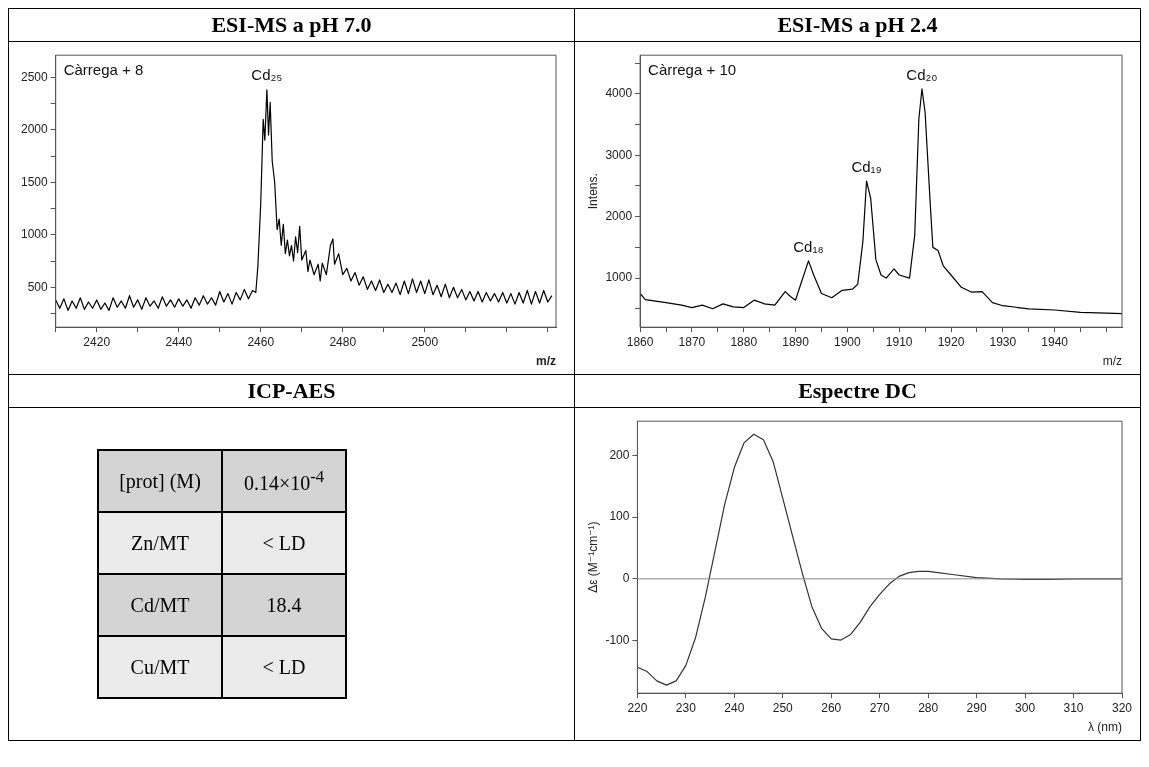 Image resolution: width=1149 pixels, height=767 pixels. Describe the element at coordinates (160, 543) in the screenshot. I see `text: Zn/MT` at that location.